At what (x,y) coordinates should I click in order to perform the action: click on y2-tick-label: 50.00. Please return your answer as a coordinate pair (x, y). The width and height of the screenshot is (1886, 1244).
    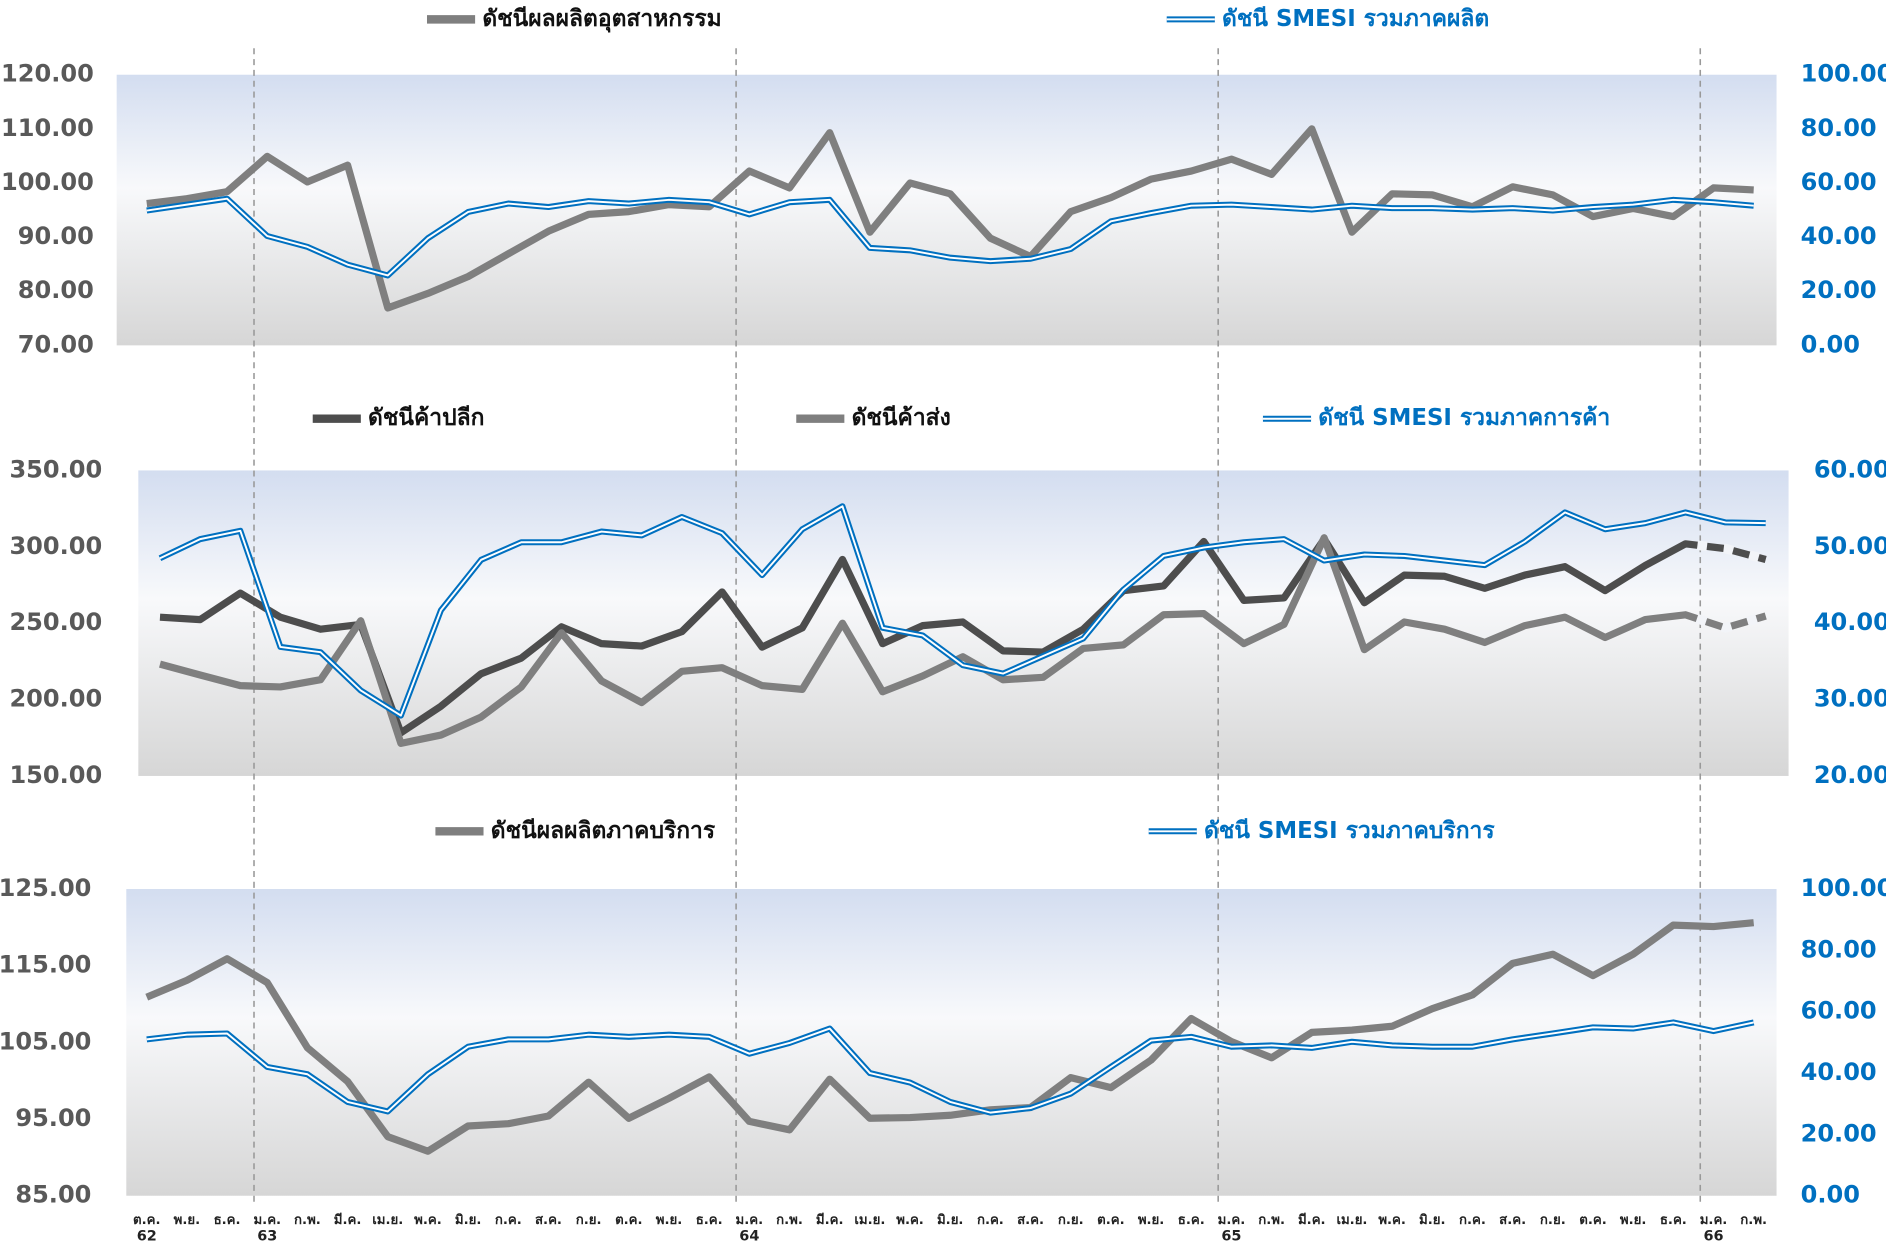
    Looking at the image, I should click on (1850, 546).